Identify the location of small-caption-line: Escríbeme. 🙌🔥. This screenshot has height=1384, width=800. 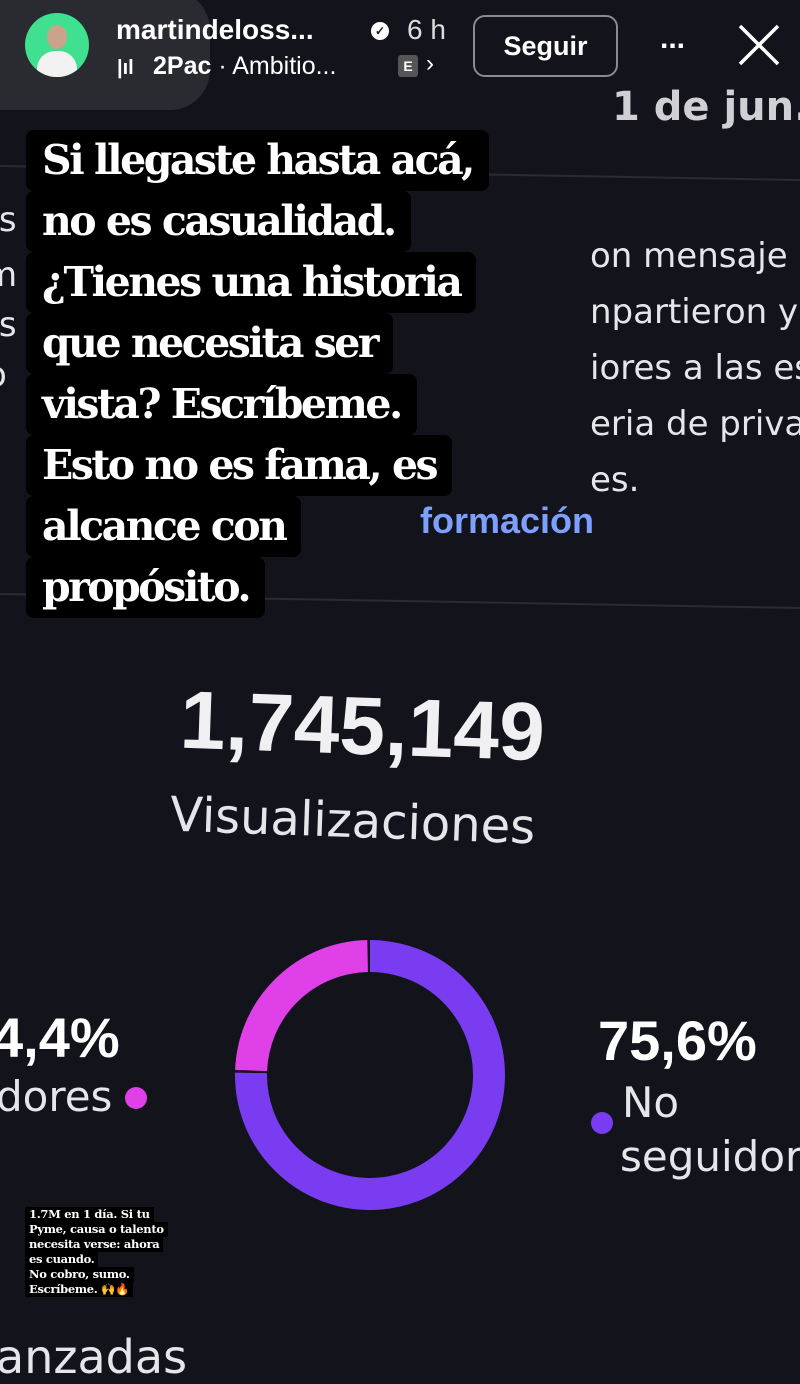
(79, 1289).